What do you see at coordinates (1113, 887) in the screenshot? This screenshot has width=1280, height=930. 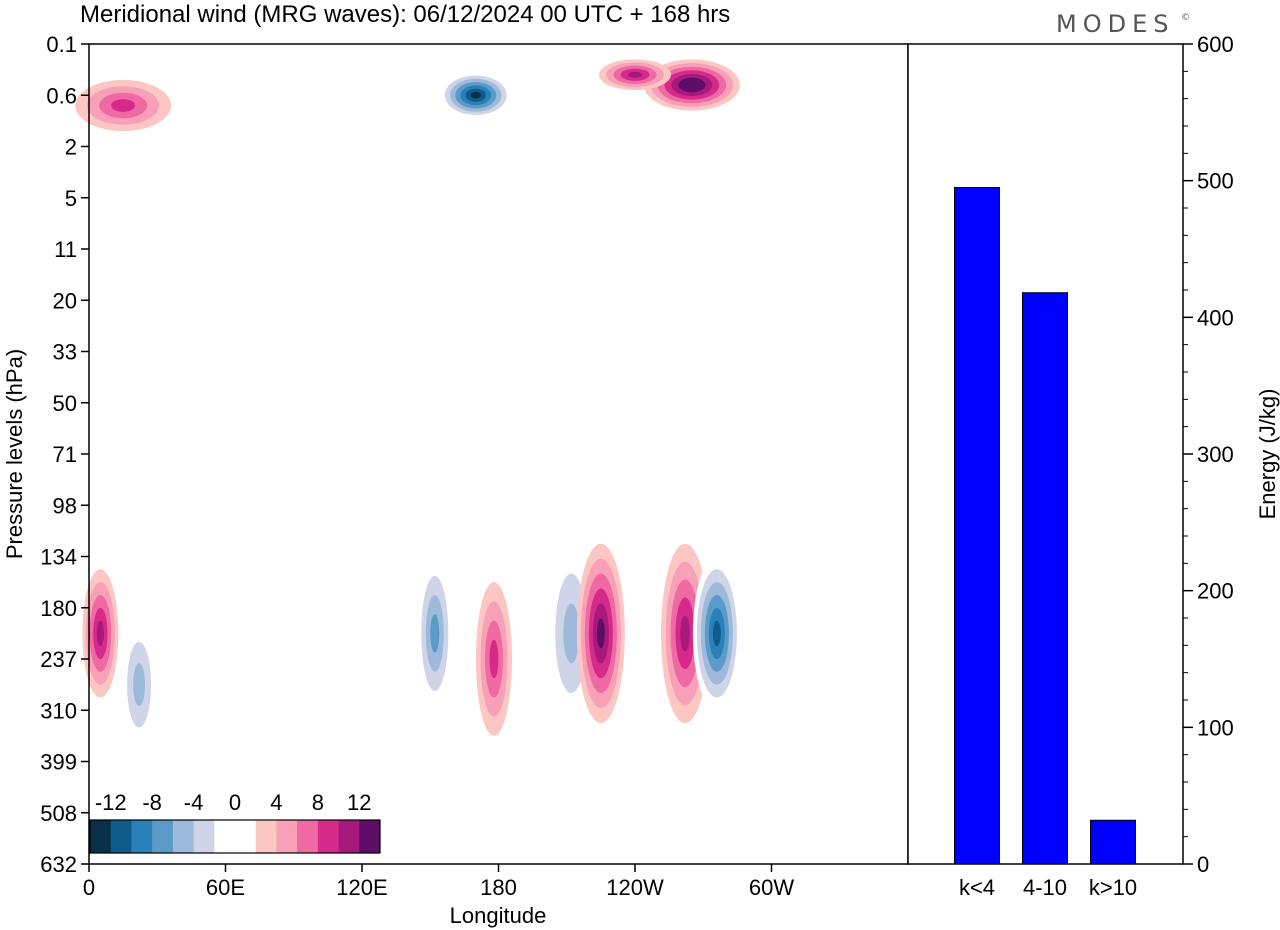 I see `bar-category-label: k>10` at bounding box center [1113, 887].